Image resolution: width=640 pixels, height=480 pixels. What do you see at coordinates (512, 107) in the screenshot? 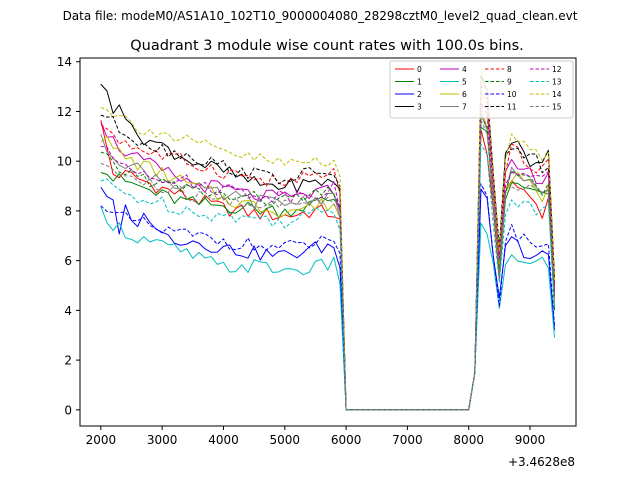
I see `legend-label-11: 11` at bounding box center [512, 107].